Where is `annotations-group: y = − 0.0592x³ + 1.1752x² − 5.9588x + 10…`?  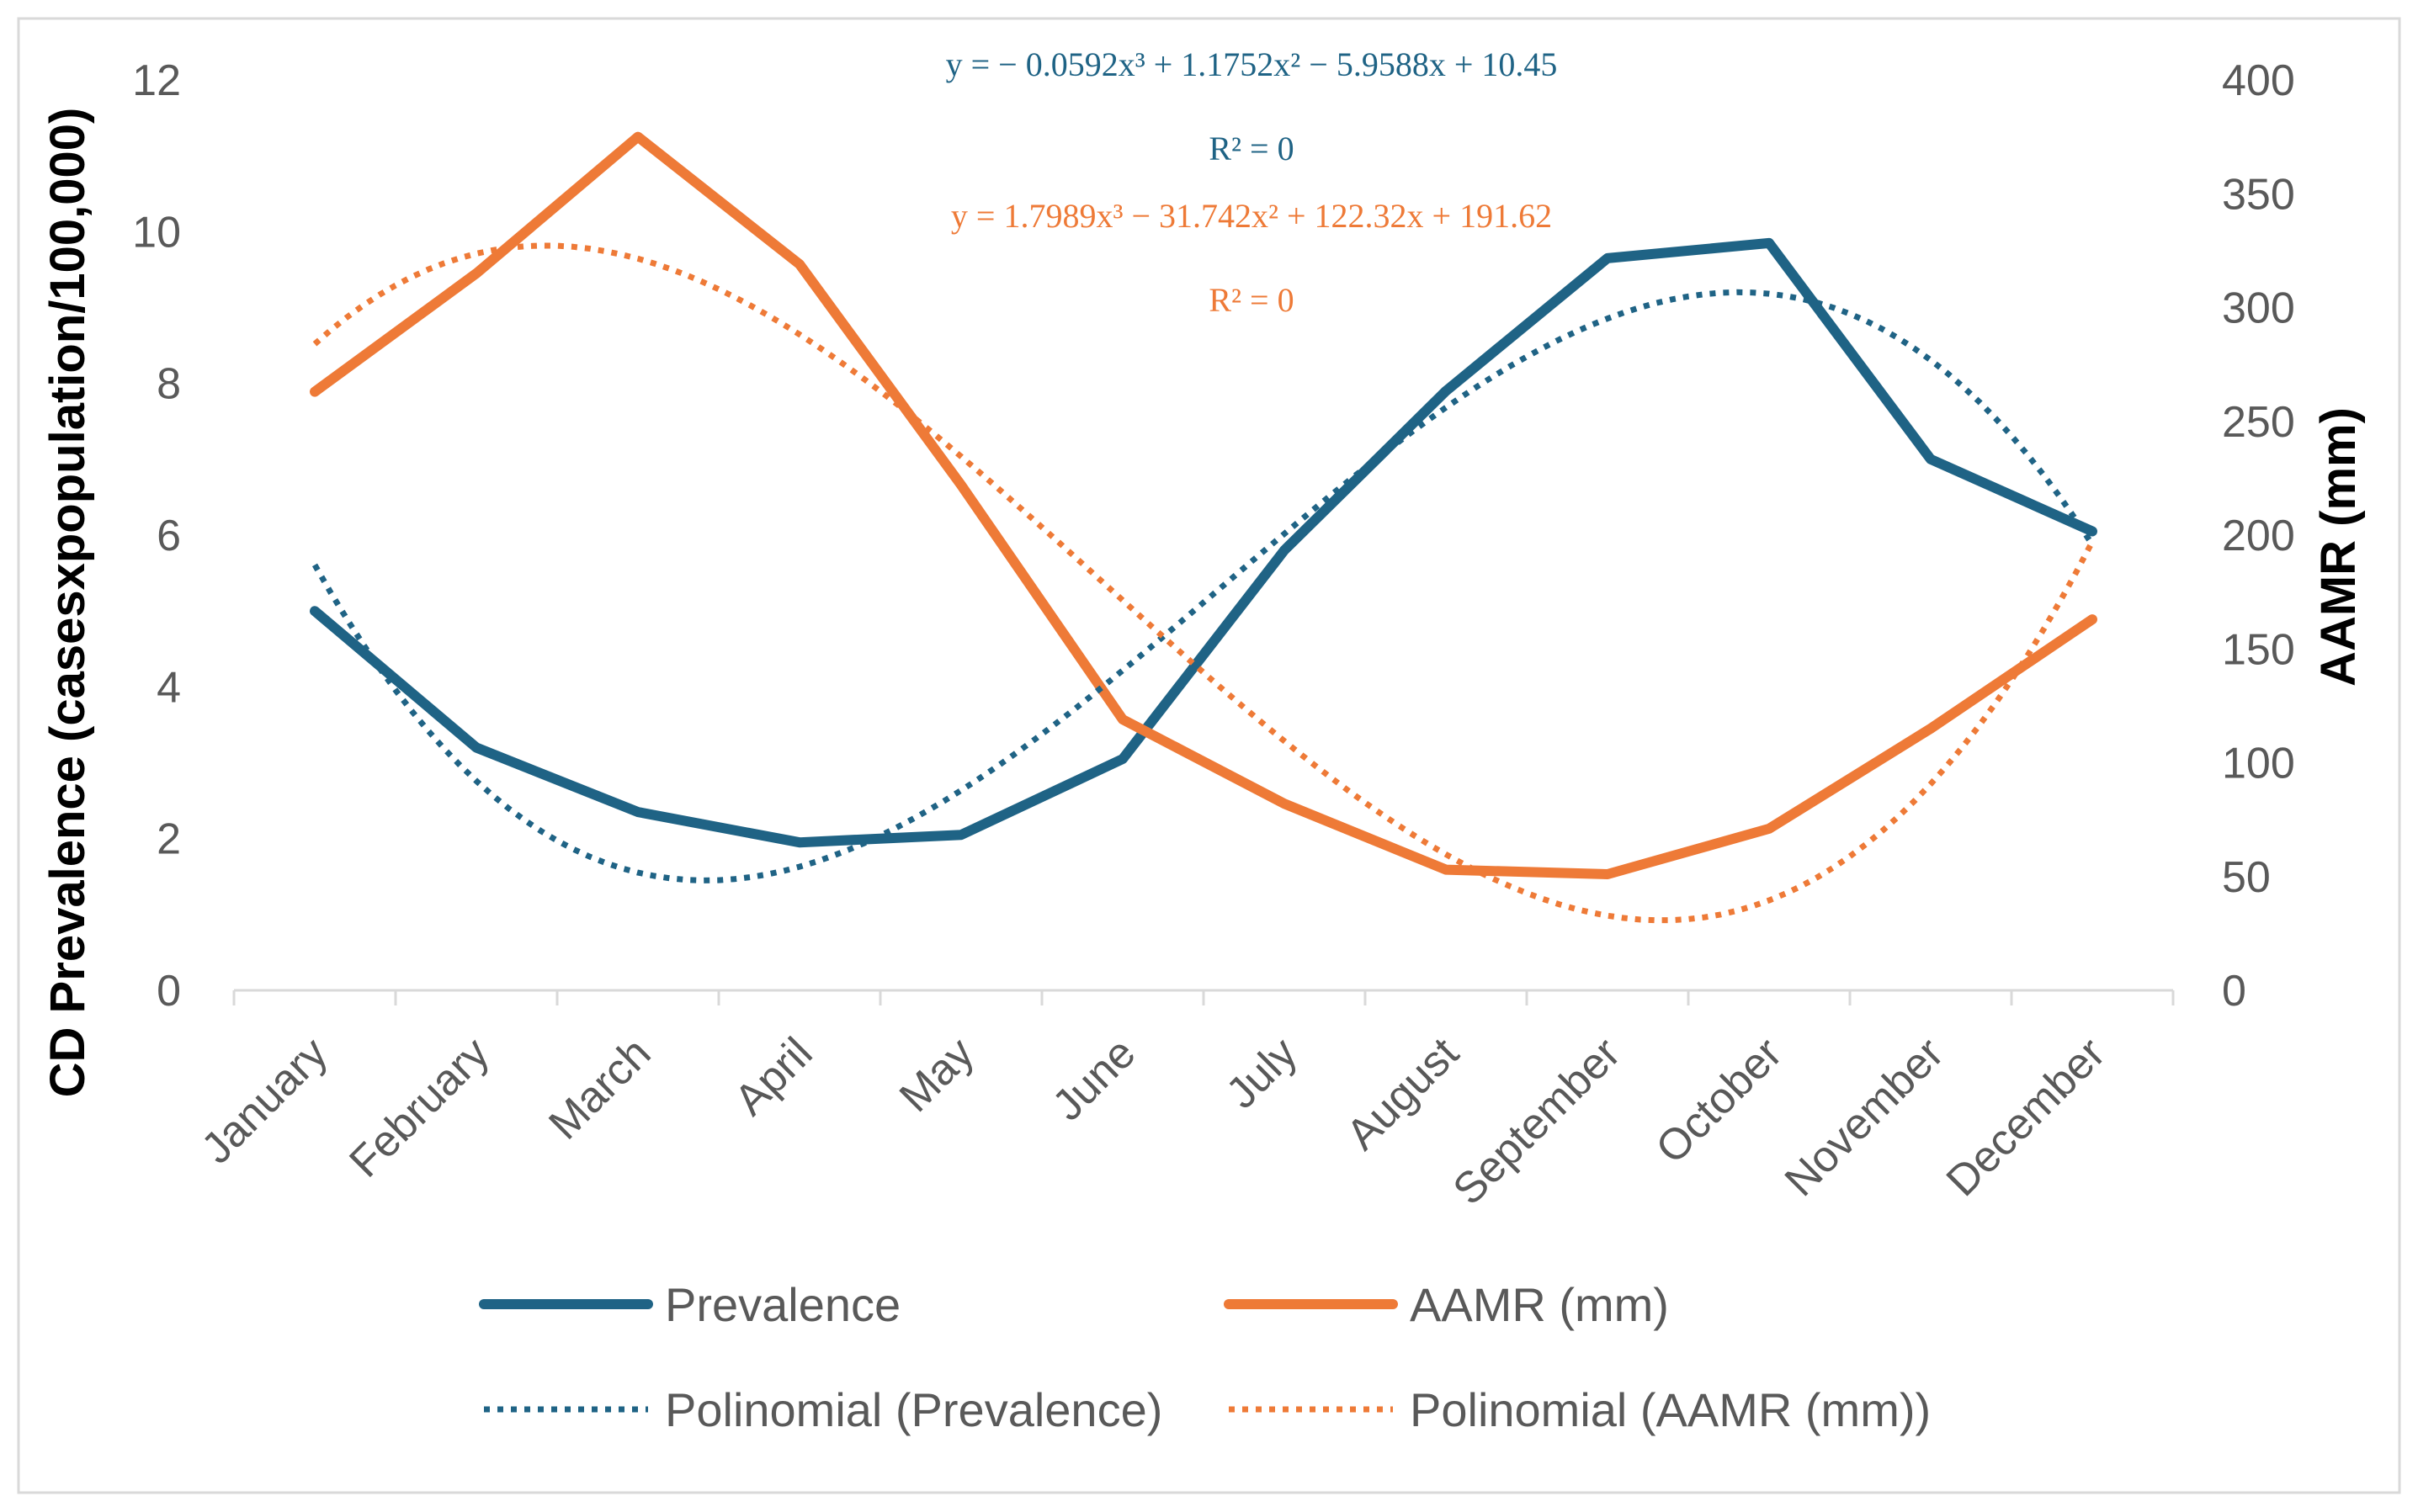 annotations-group: y = − 0.0592x³ + 1.1752x² − 5.9588x + 10… is located at coordinates (1252, 182).